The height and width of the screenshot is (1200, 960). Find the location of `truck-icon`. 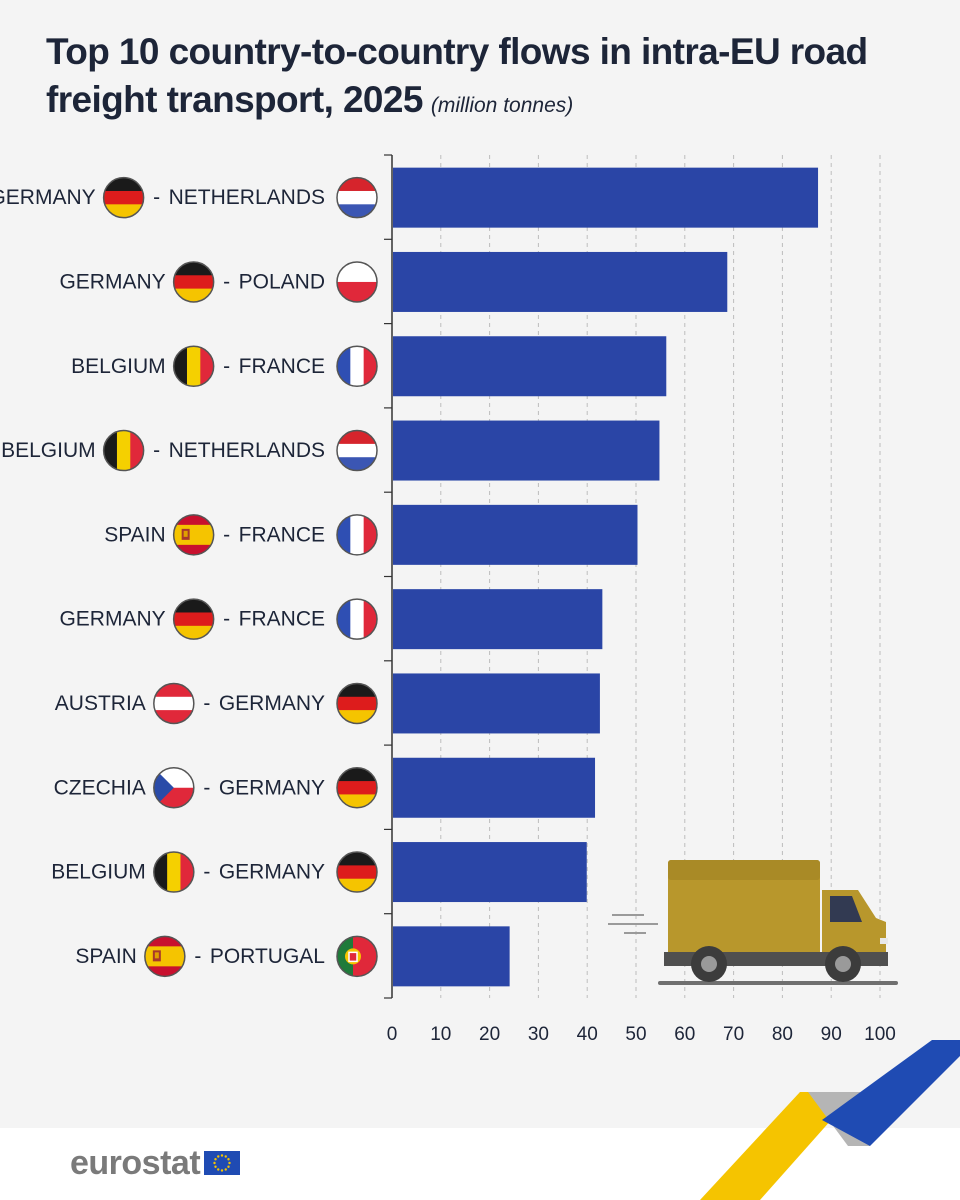

truck-icon is located at coordinates (753, 922).